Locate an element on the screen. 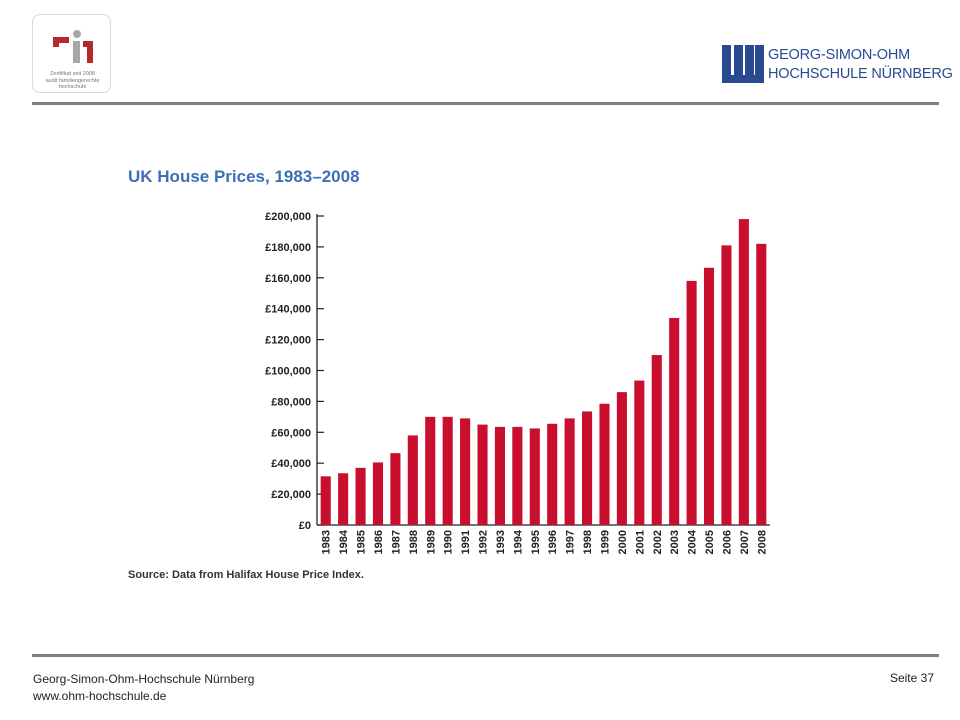 Image resolution: width=960 pixels, height=720 pixels. certificate-line: audit familiengerechte is located at coordinates (72, 80).